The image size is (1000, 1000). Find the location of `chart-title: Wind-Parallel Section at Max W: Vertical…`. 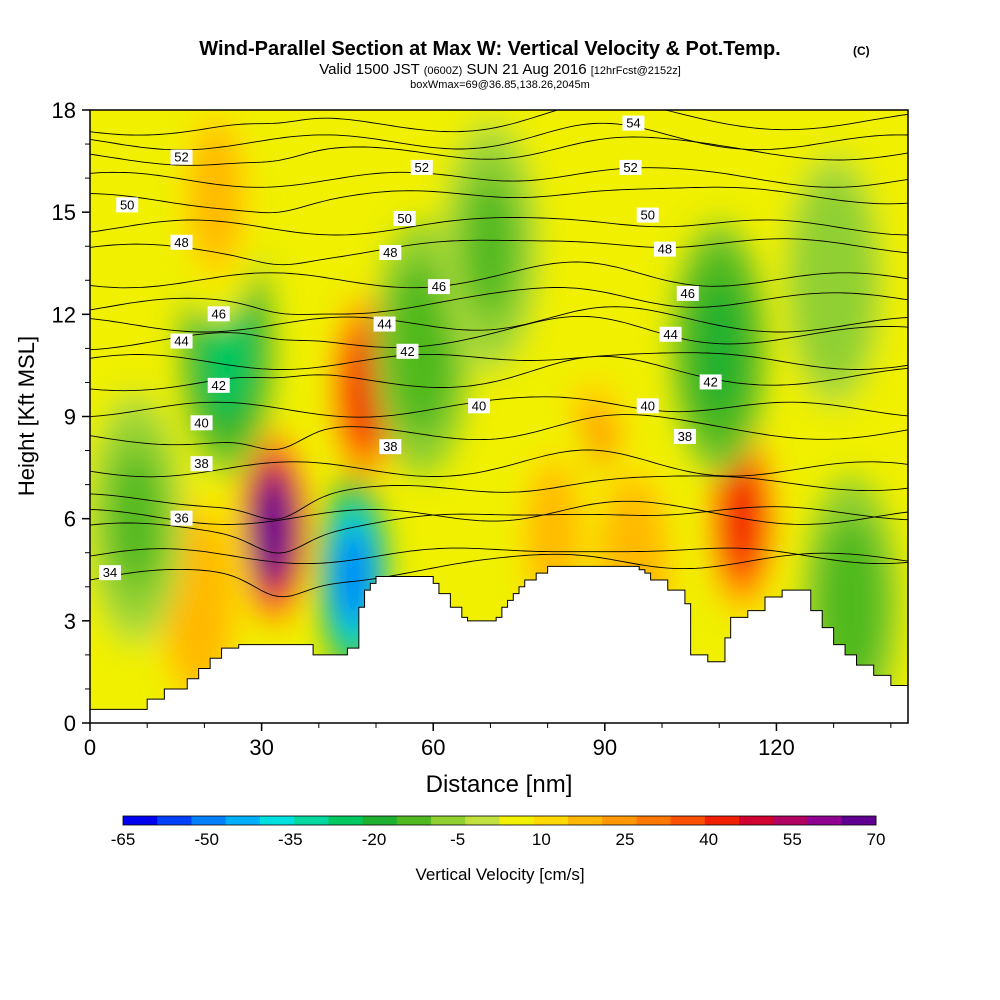

chart-title: Wind-Parallel Section at Max W: Vertical… is located at coordinates (489, 49).